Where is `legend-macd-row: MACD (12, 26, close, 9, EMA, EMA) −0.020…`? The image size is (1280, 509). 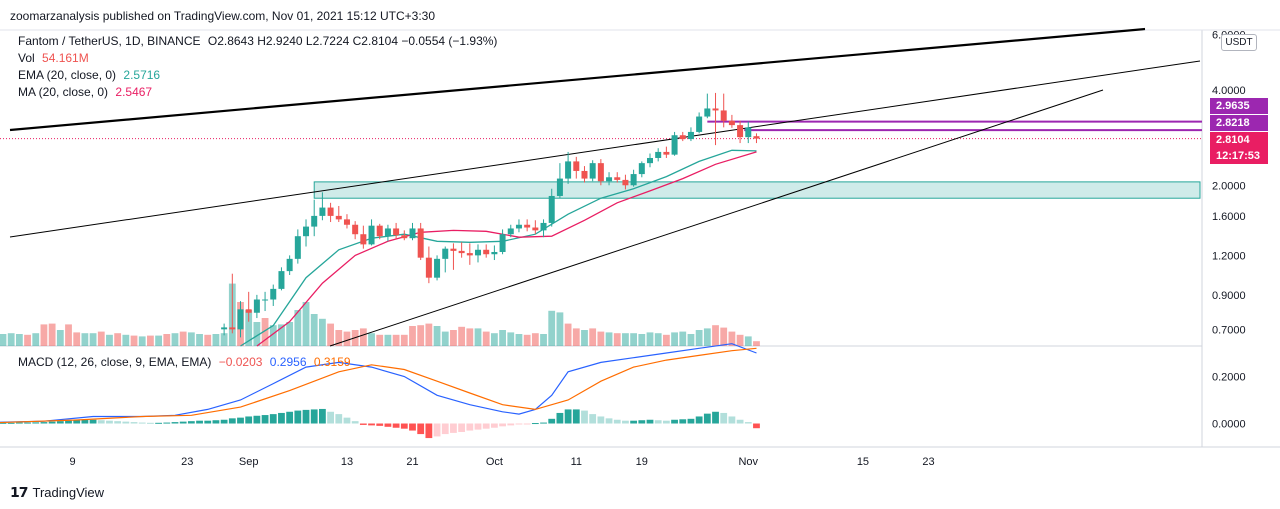
legend-macd-row: MACD (12, 26, close, 9, EMA, EMA) −0.020… is located at coordinates (186, 362).